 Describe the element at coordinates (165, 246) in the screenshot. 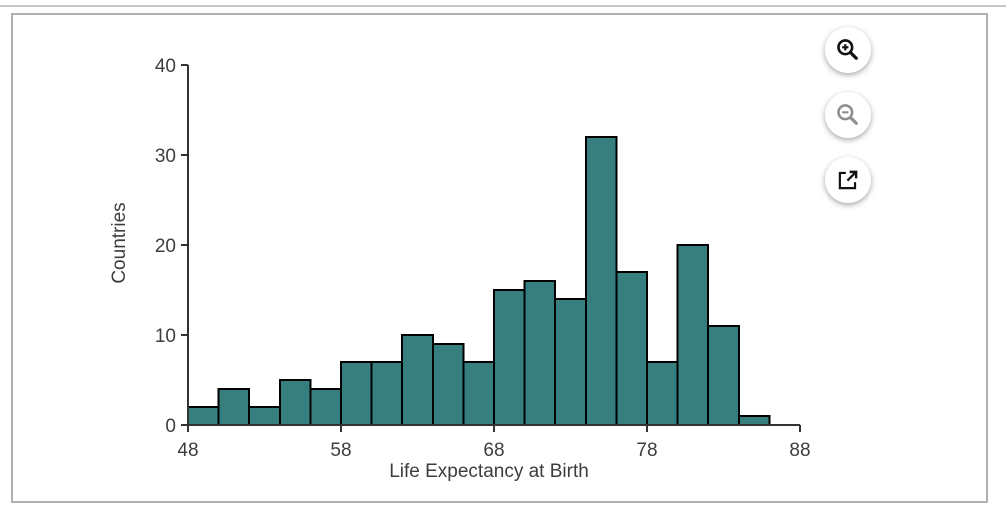

I see `y-tick-label: 20` at that location.